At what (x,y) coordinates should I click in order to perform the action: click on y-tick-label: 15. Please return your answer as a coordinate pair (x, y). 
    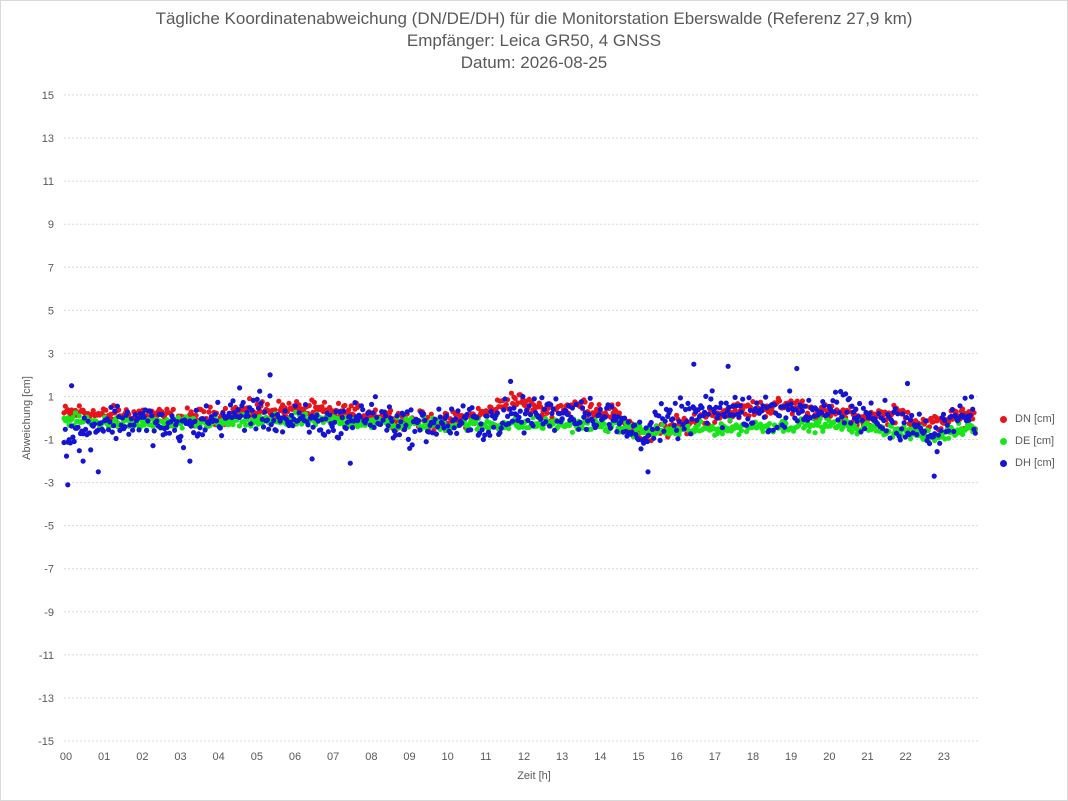
    Looking at the image, I should click on (48, 96).